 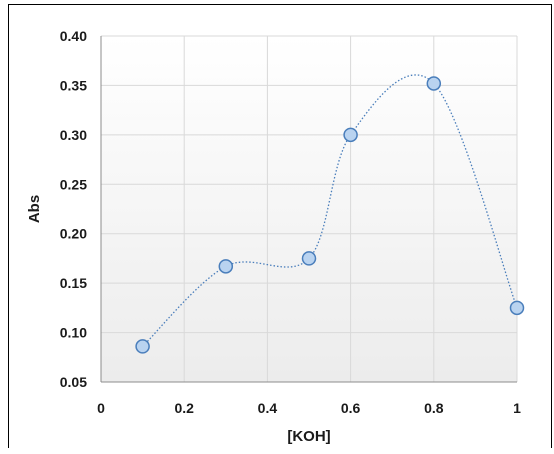 What do you see at coordinates (184, 408) in the screenshot?
I see `x-tick-label: 0.2` at bounding box center [184, 408].